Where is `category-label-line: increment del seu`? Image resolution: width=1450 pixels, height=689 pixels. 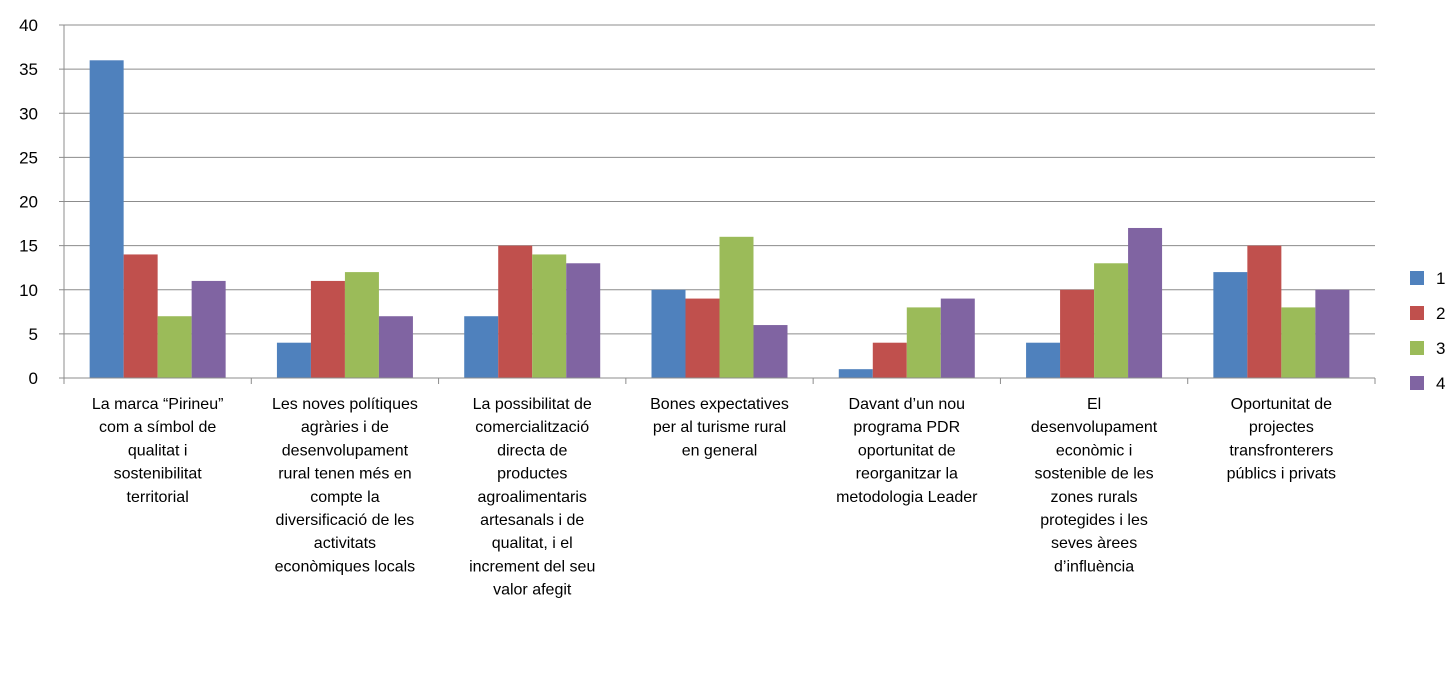 category-label-line: increment del seu is located at coordinates (532, 566).